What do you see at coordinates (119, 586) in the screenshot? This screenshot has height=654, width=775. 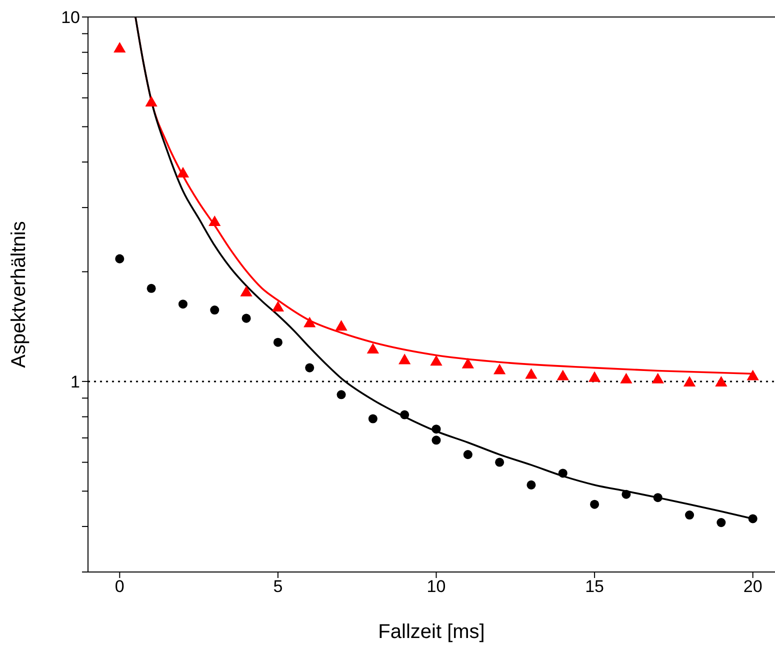 I see `x-tick-label: 0` at bounding box center [119, 586].